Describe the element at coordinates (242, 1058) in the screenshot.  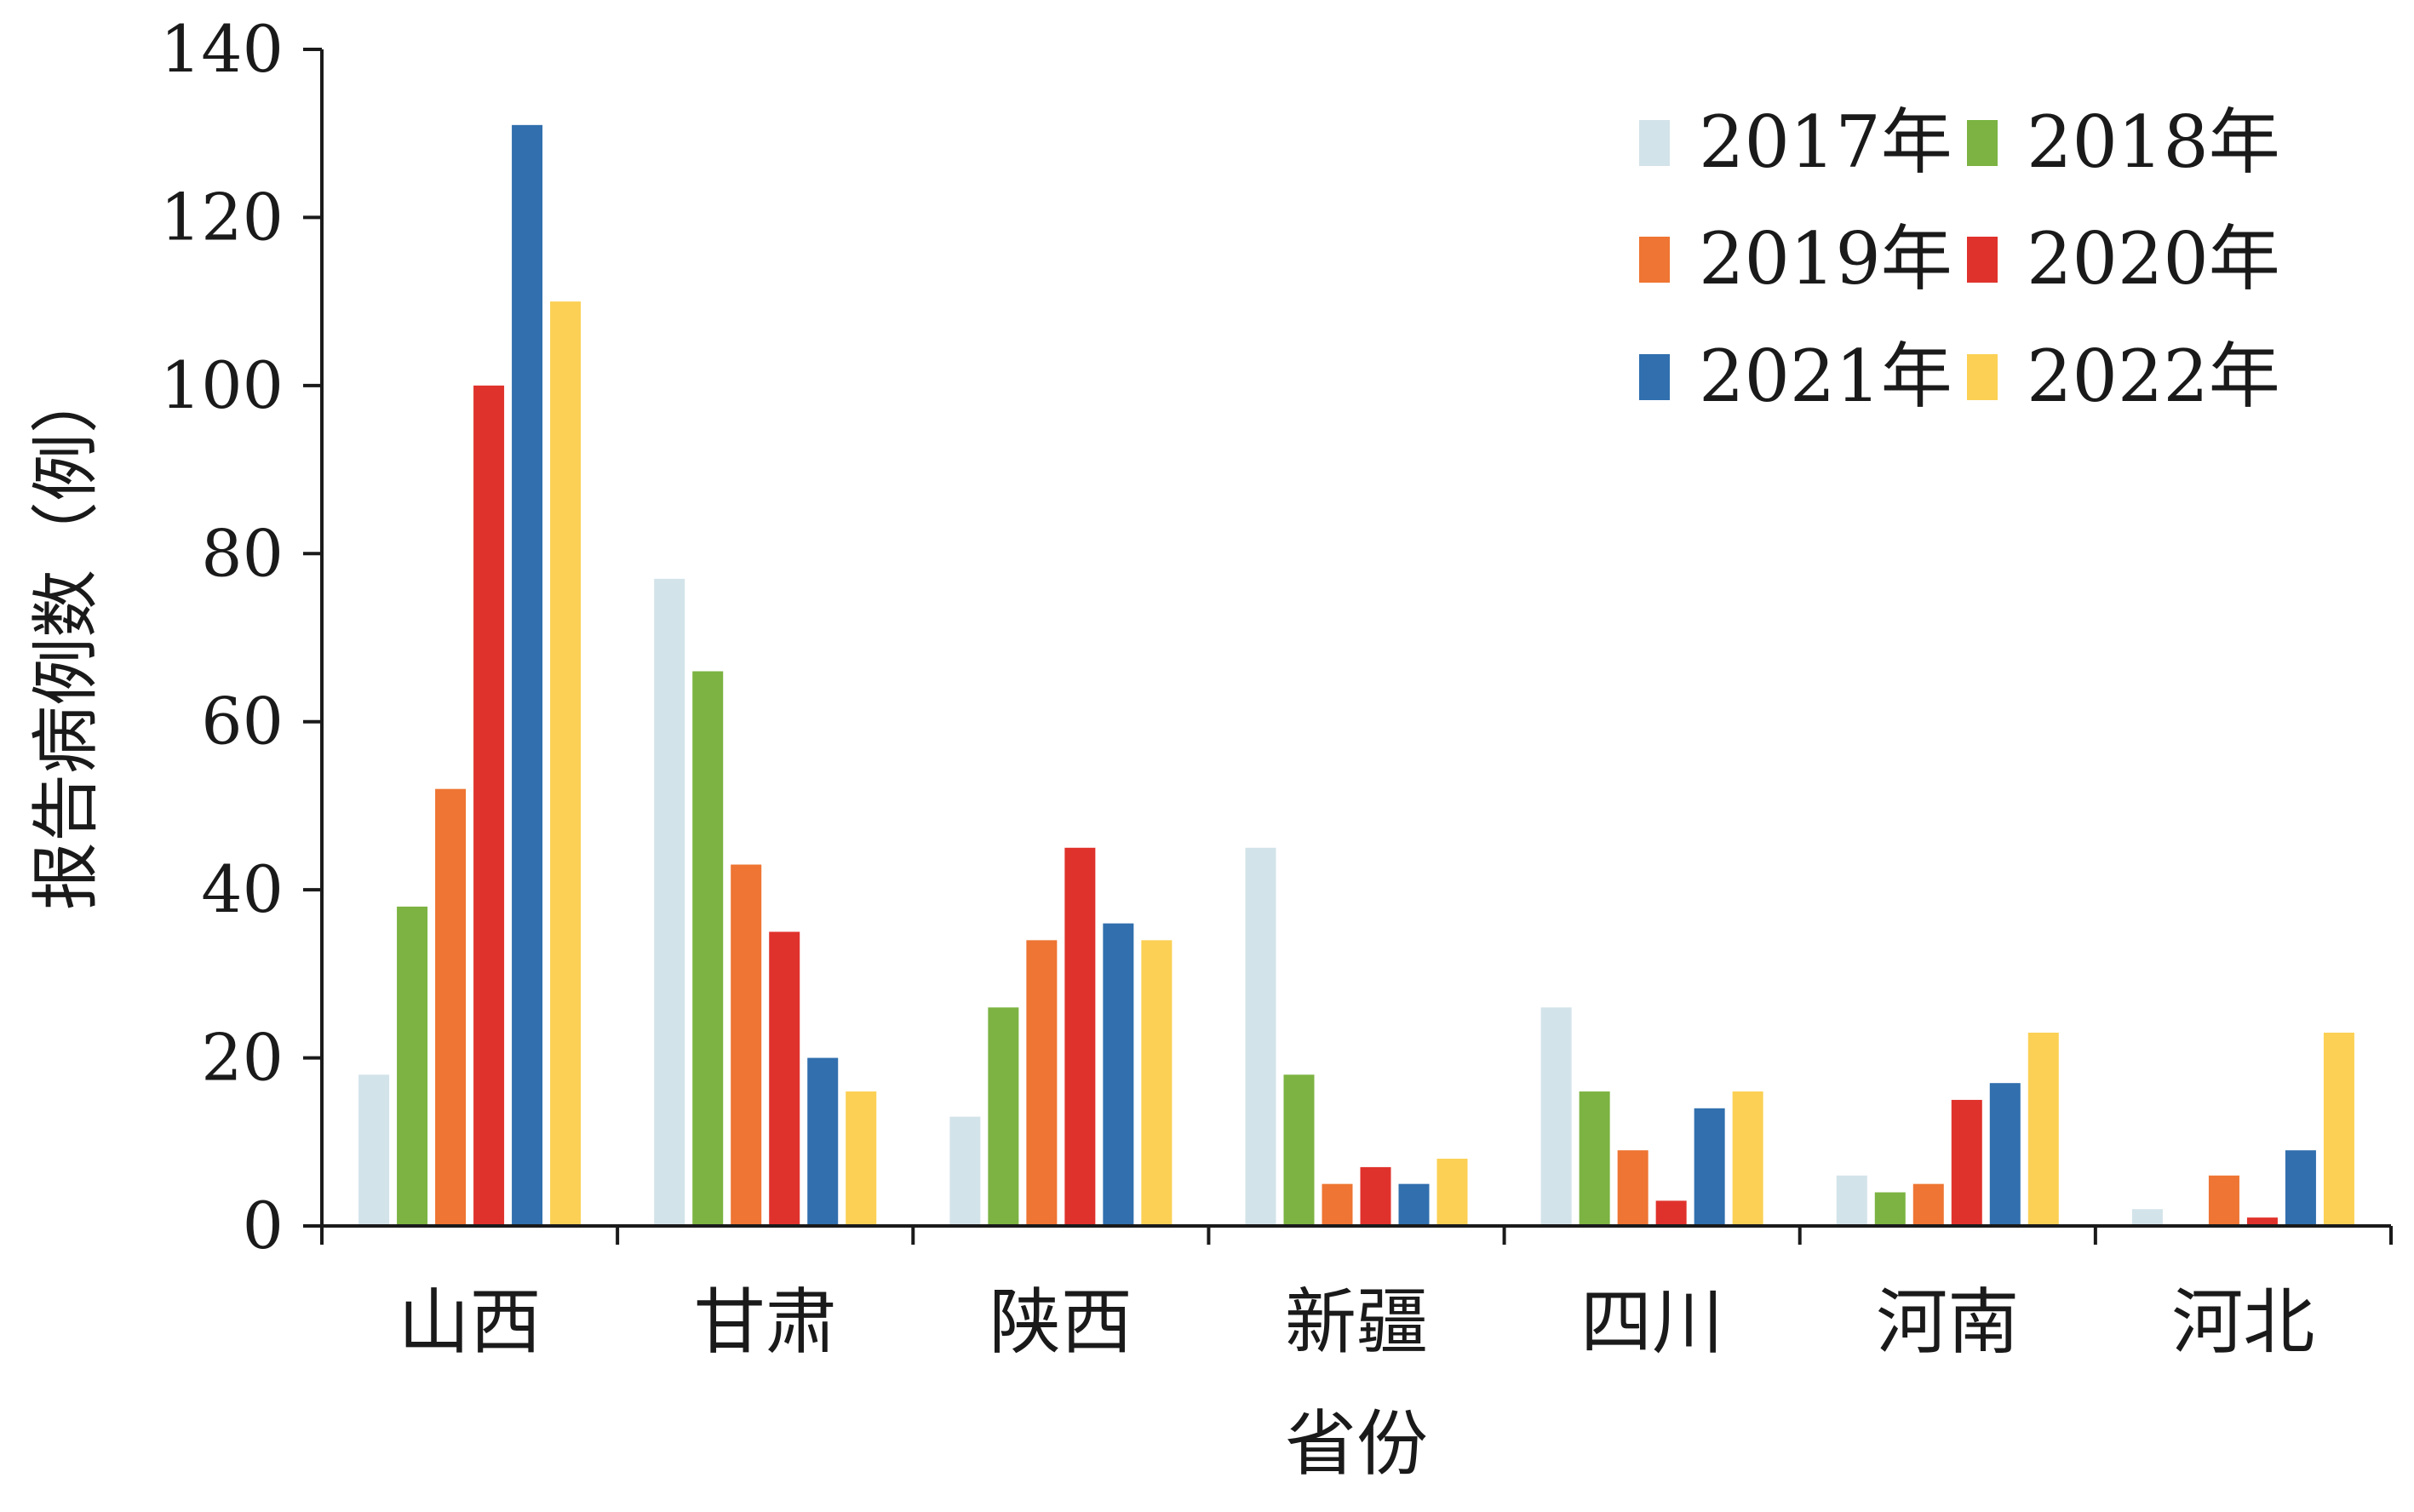
I see `y-tick-label: 20` at that location.